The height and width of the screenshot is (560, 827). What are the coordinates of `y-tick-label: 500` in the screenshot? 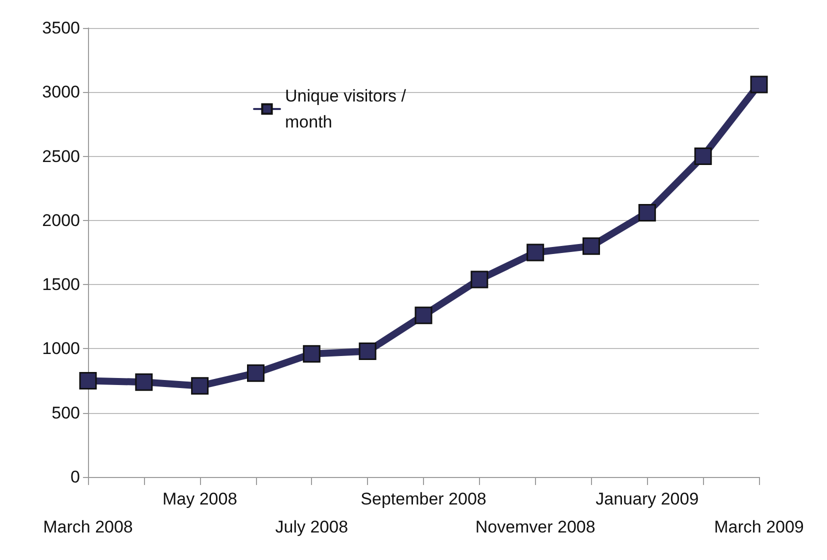 It's located at (66, 412).